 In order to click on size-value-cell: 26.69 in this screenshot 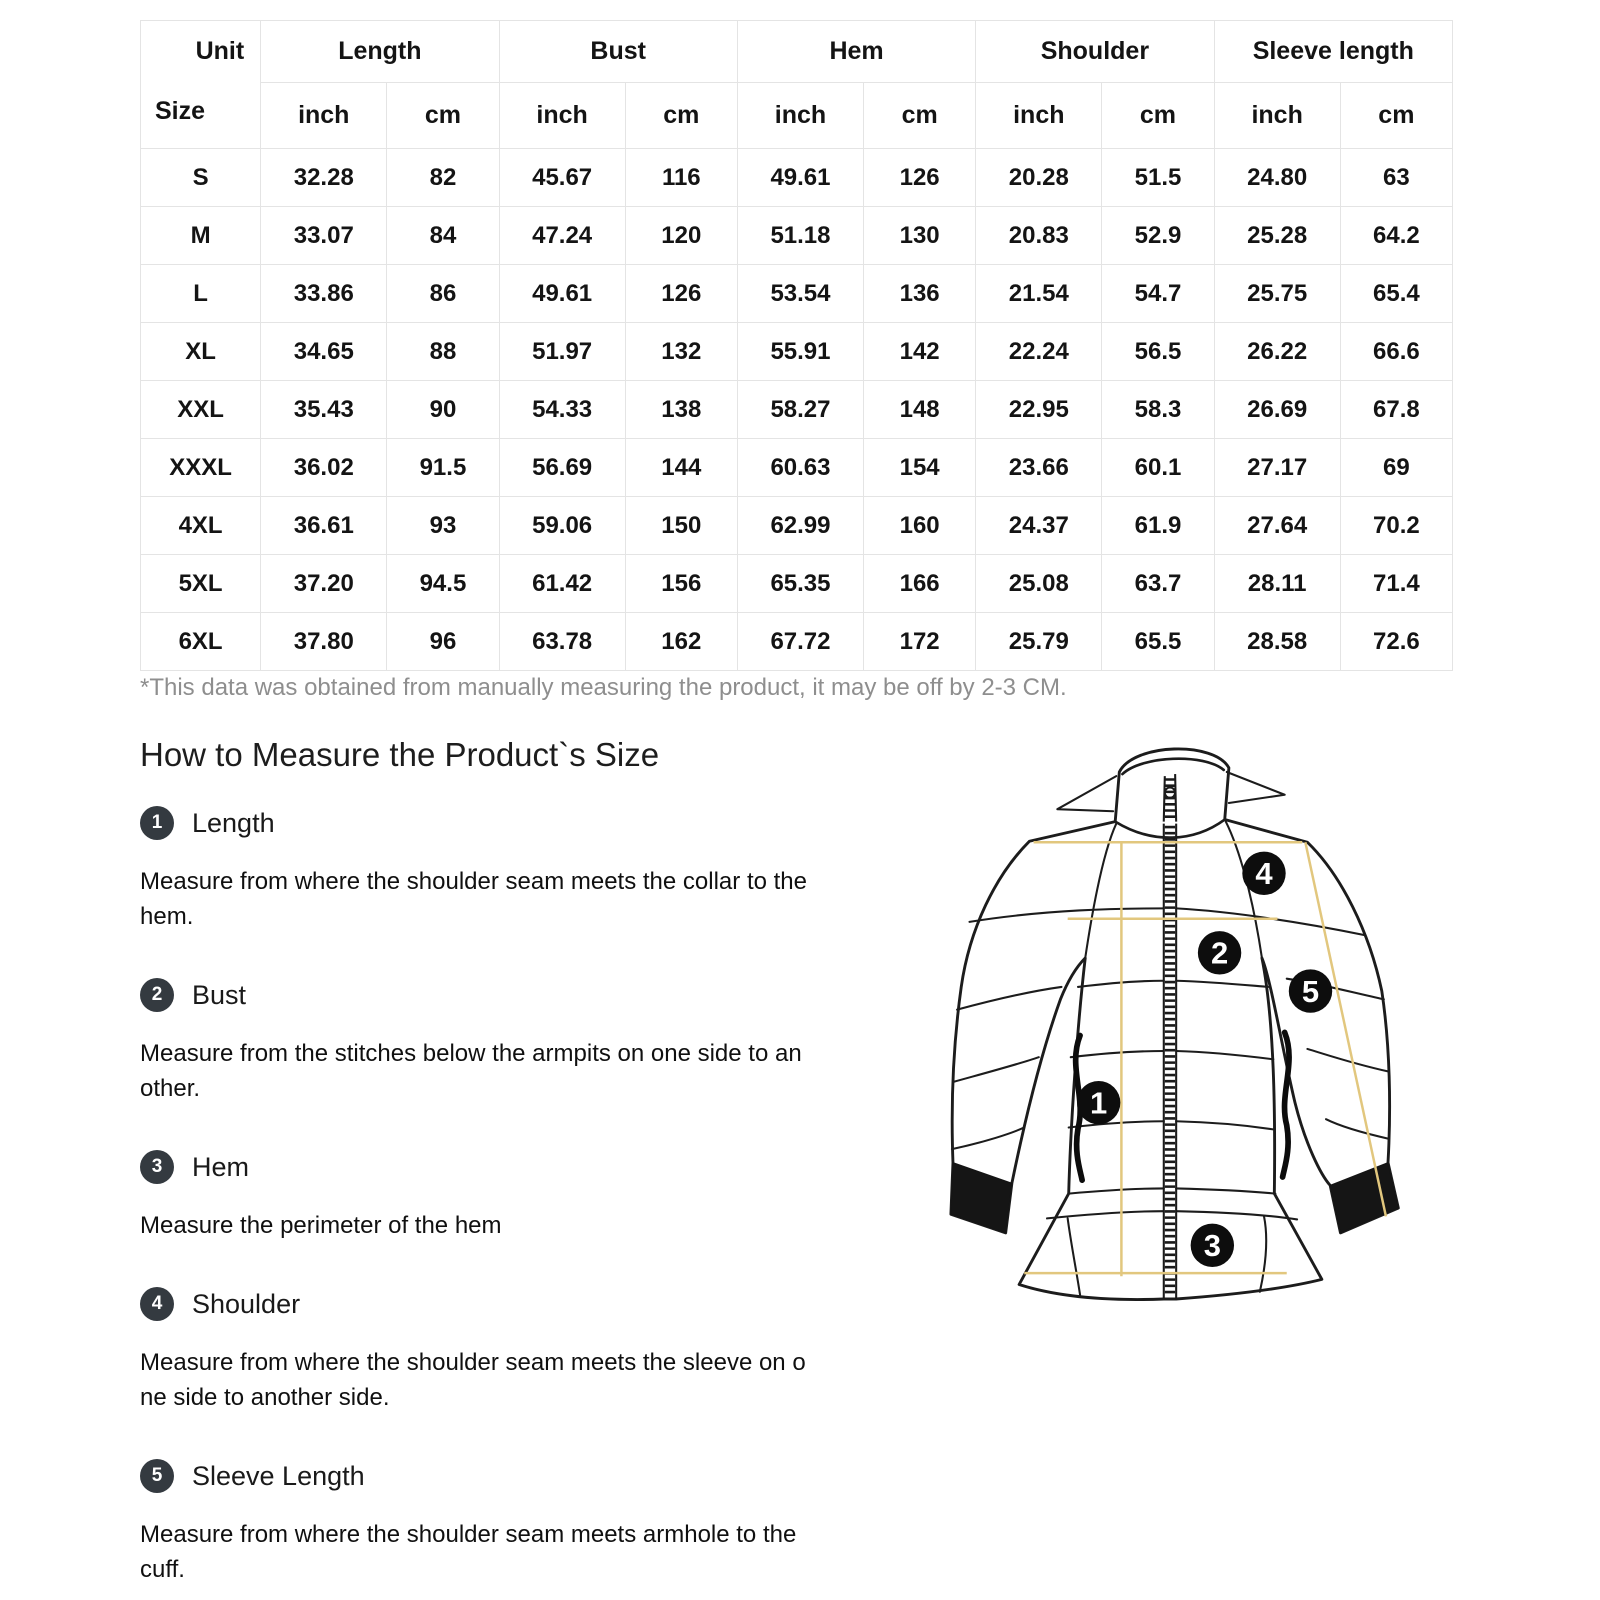, I will do `click(1277, 409)`.